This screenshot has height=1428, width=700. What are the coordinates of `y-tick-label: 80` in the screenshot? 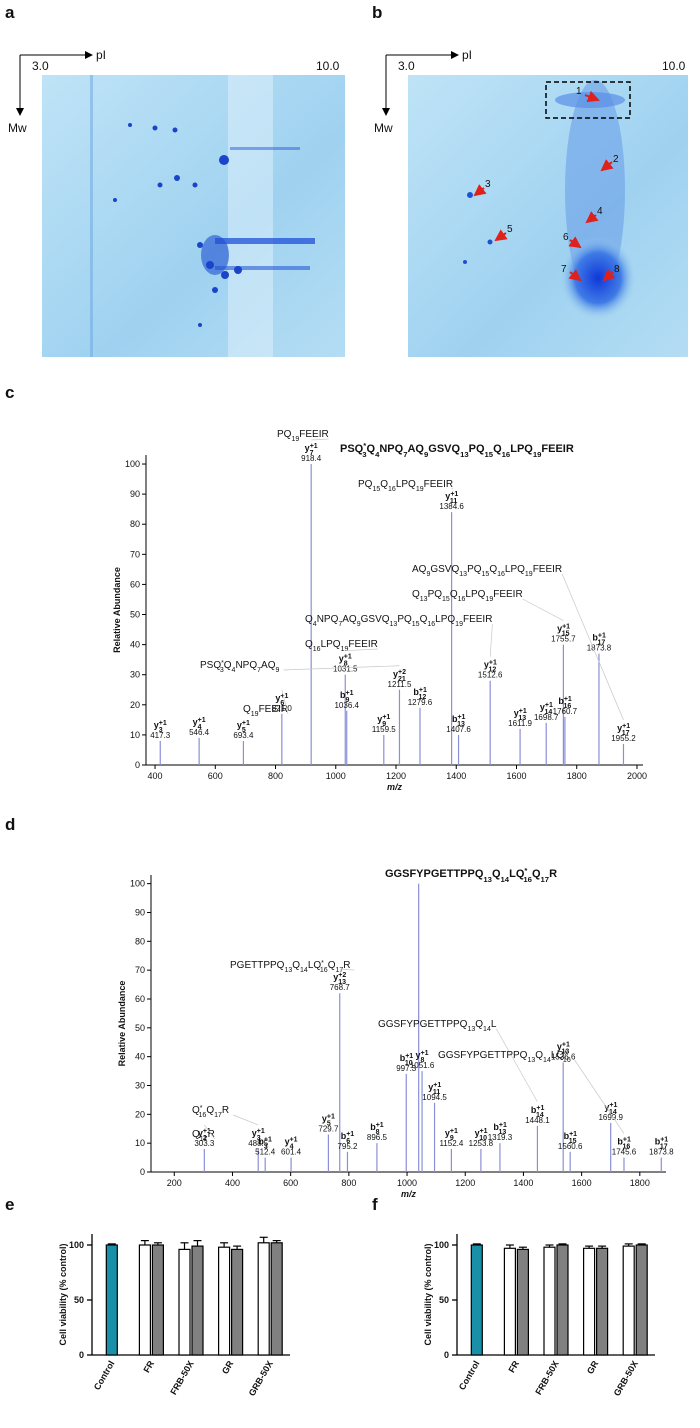 It's located at (140, 941).